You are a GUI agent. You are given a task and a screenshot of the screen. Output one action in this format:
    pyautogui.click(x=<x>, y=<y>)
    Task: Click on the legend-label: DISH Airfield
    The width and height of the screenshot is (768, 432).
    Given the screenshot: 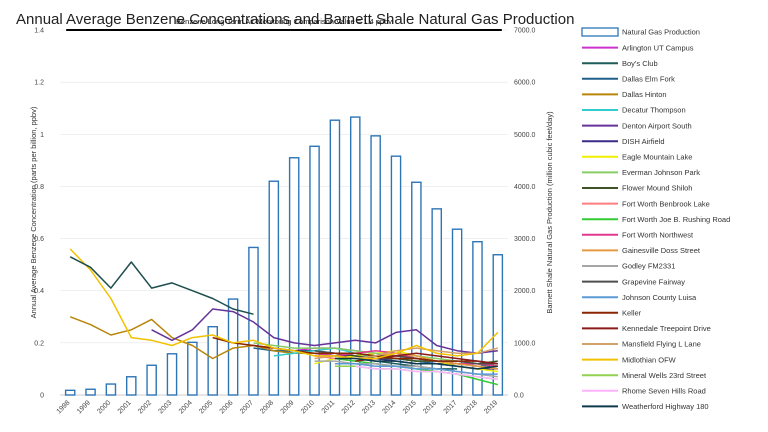 What is the action you would take?
    pyautogui.click(x=643, y=141)
    